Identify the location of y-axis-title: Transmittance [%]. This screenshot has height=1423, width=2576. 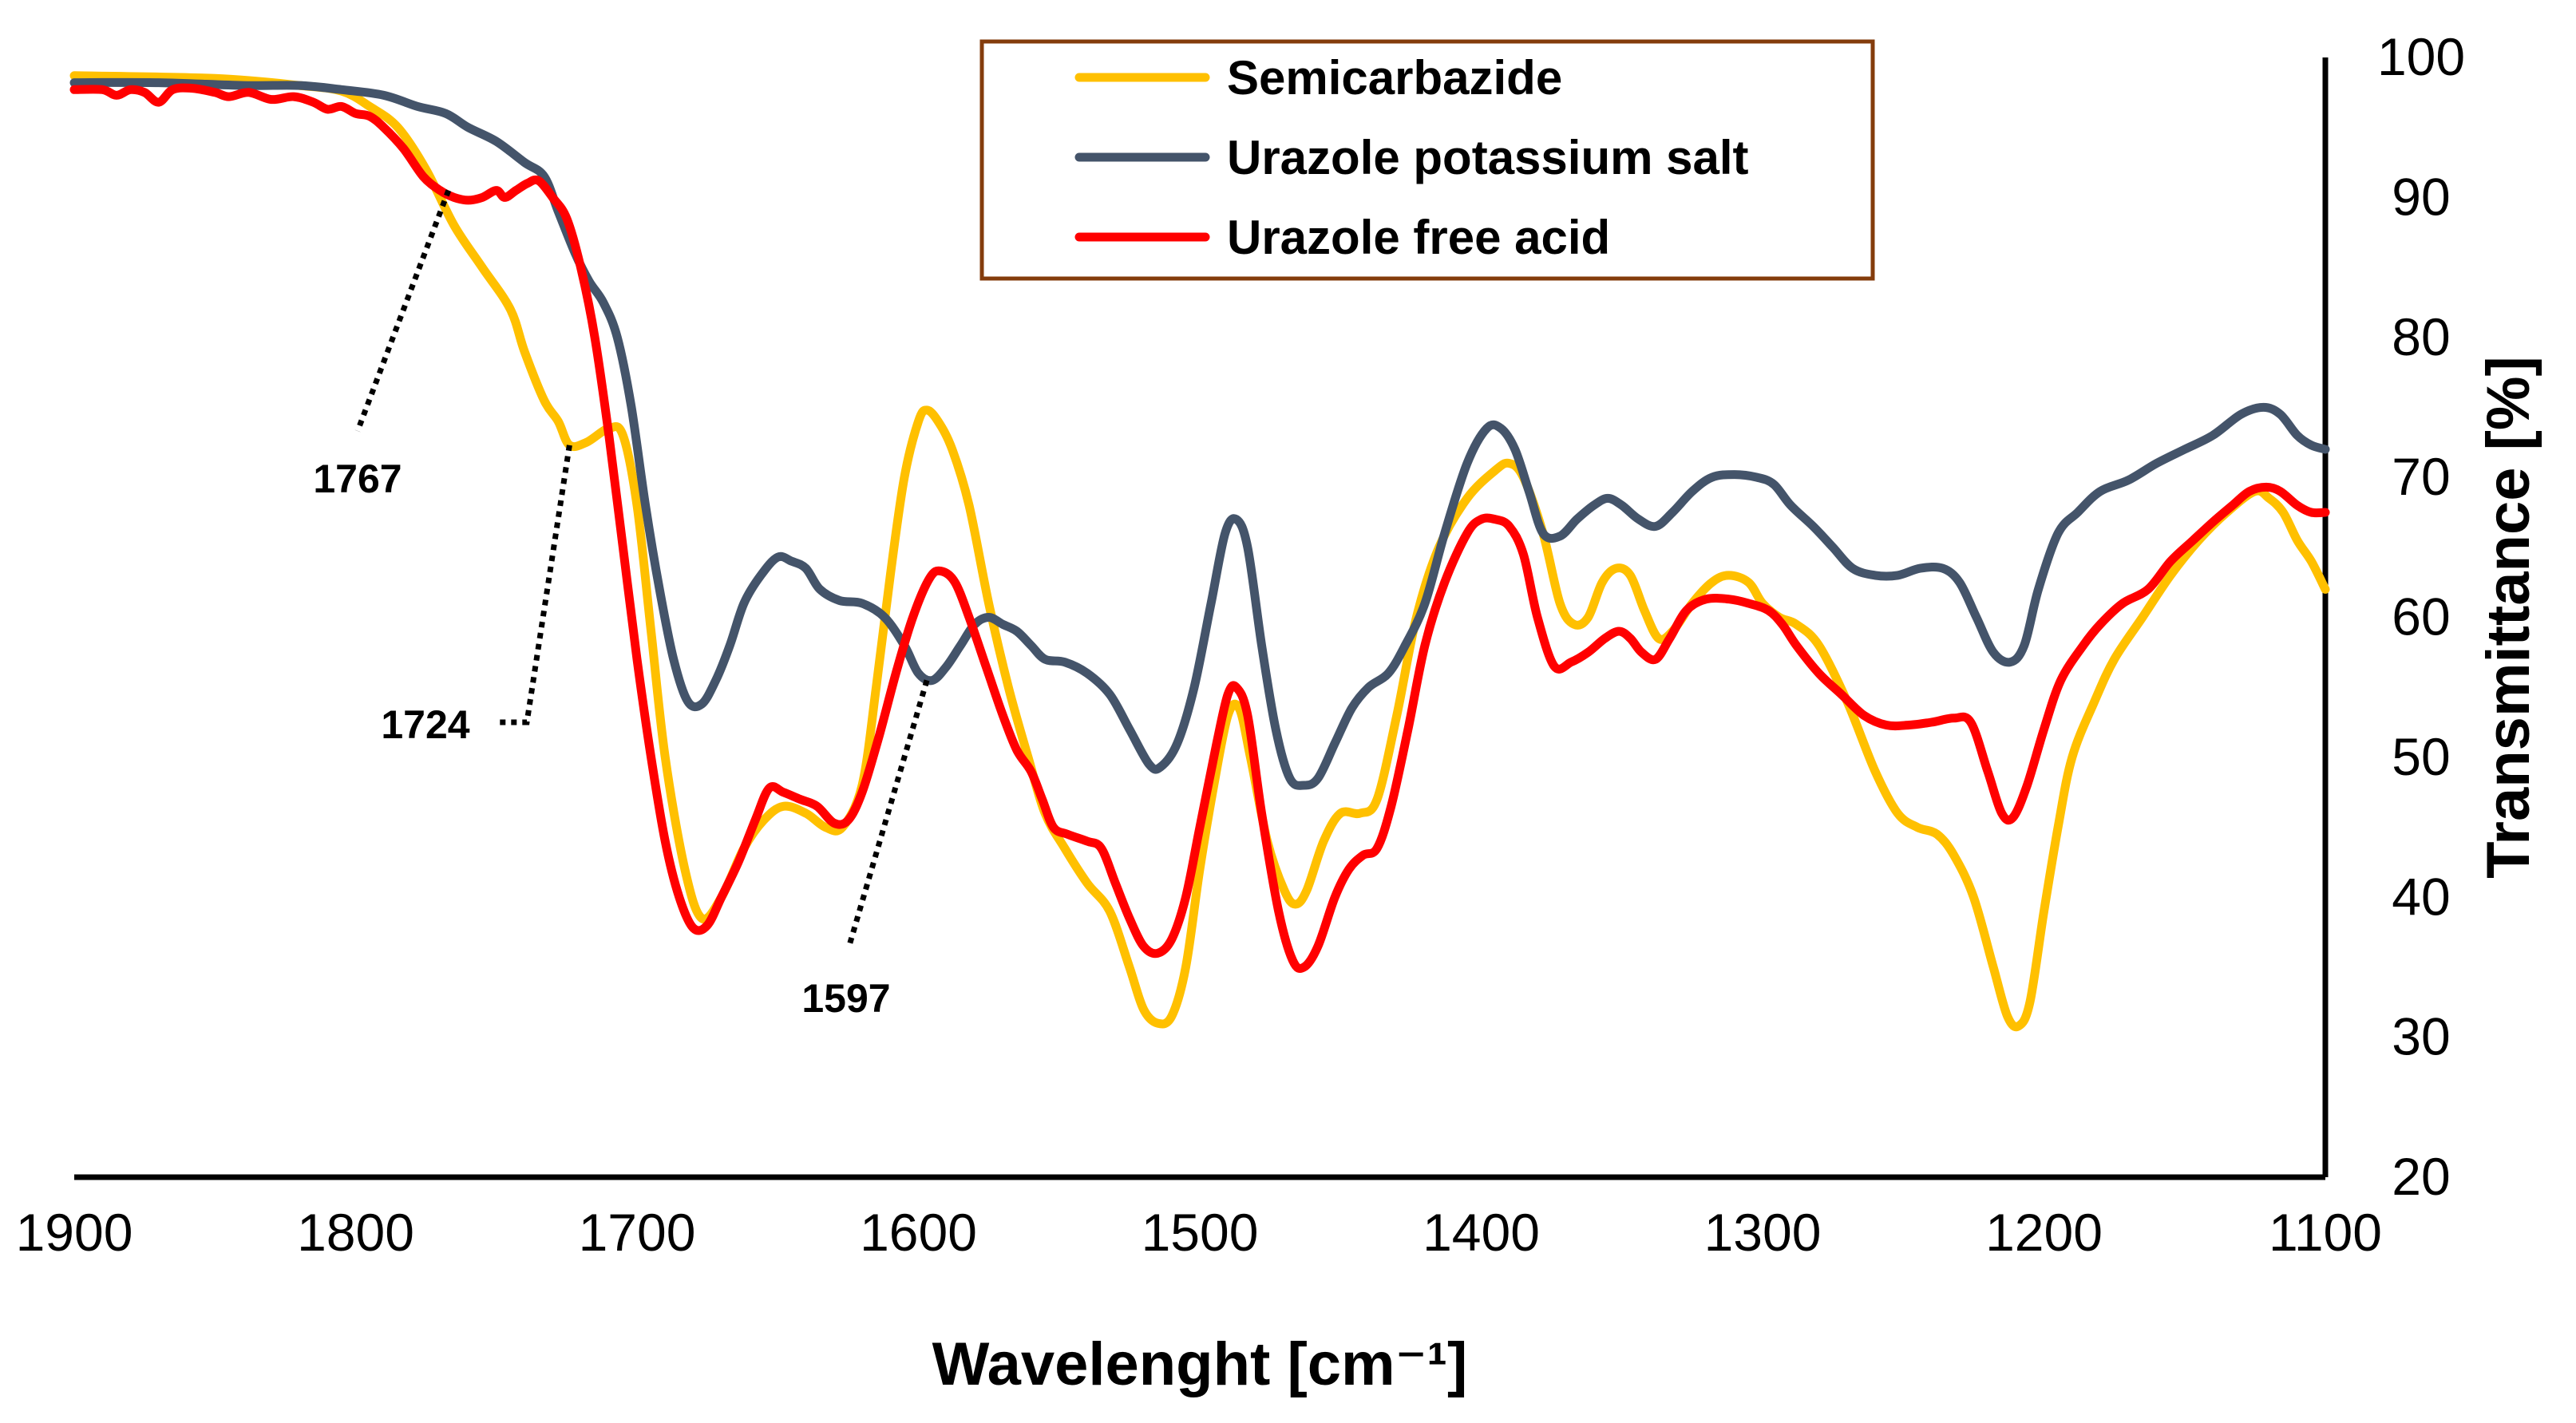
(2508, 617).